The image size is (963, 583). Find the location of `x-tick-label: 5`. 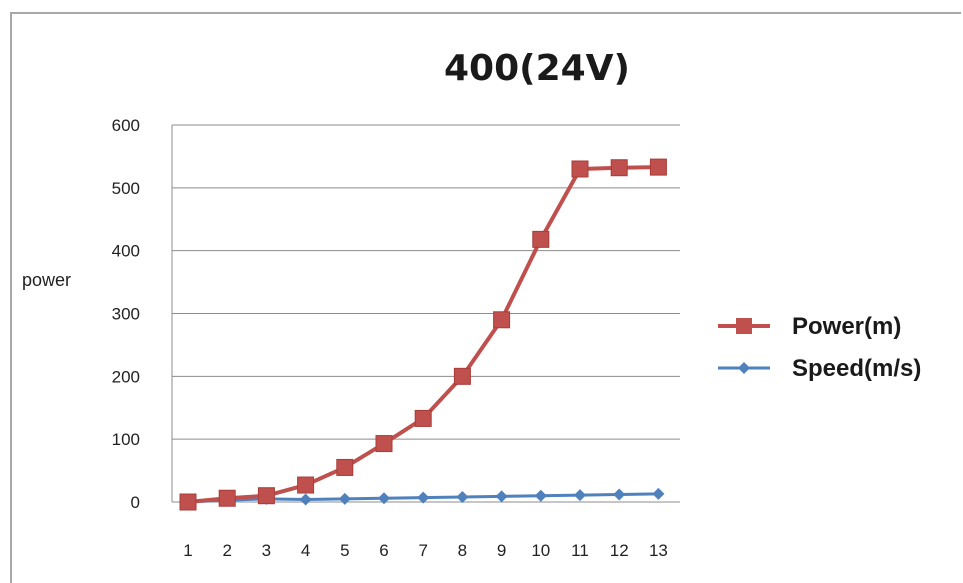

x-tick-label: 5 is located at coordinates (344, 550).